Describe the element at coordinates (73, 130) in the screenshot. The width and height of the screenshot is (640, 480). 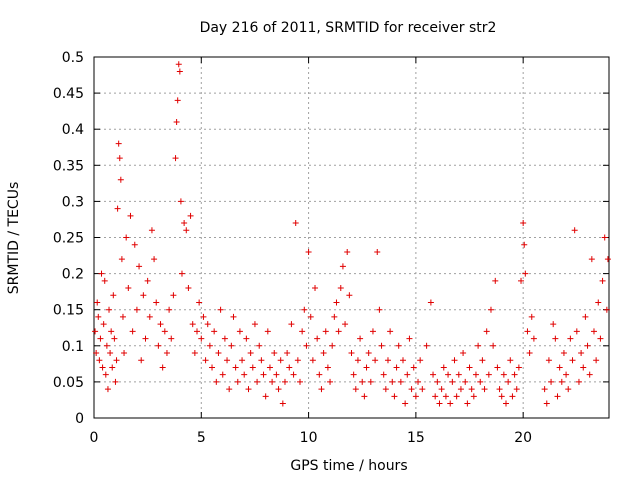
I see `y-tick-label: 0.4` at that location.